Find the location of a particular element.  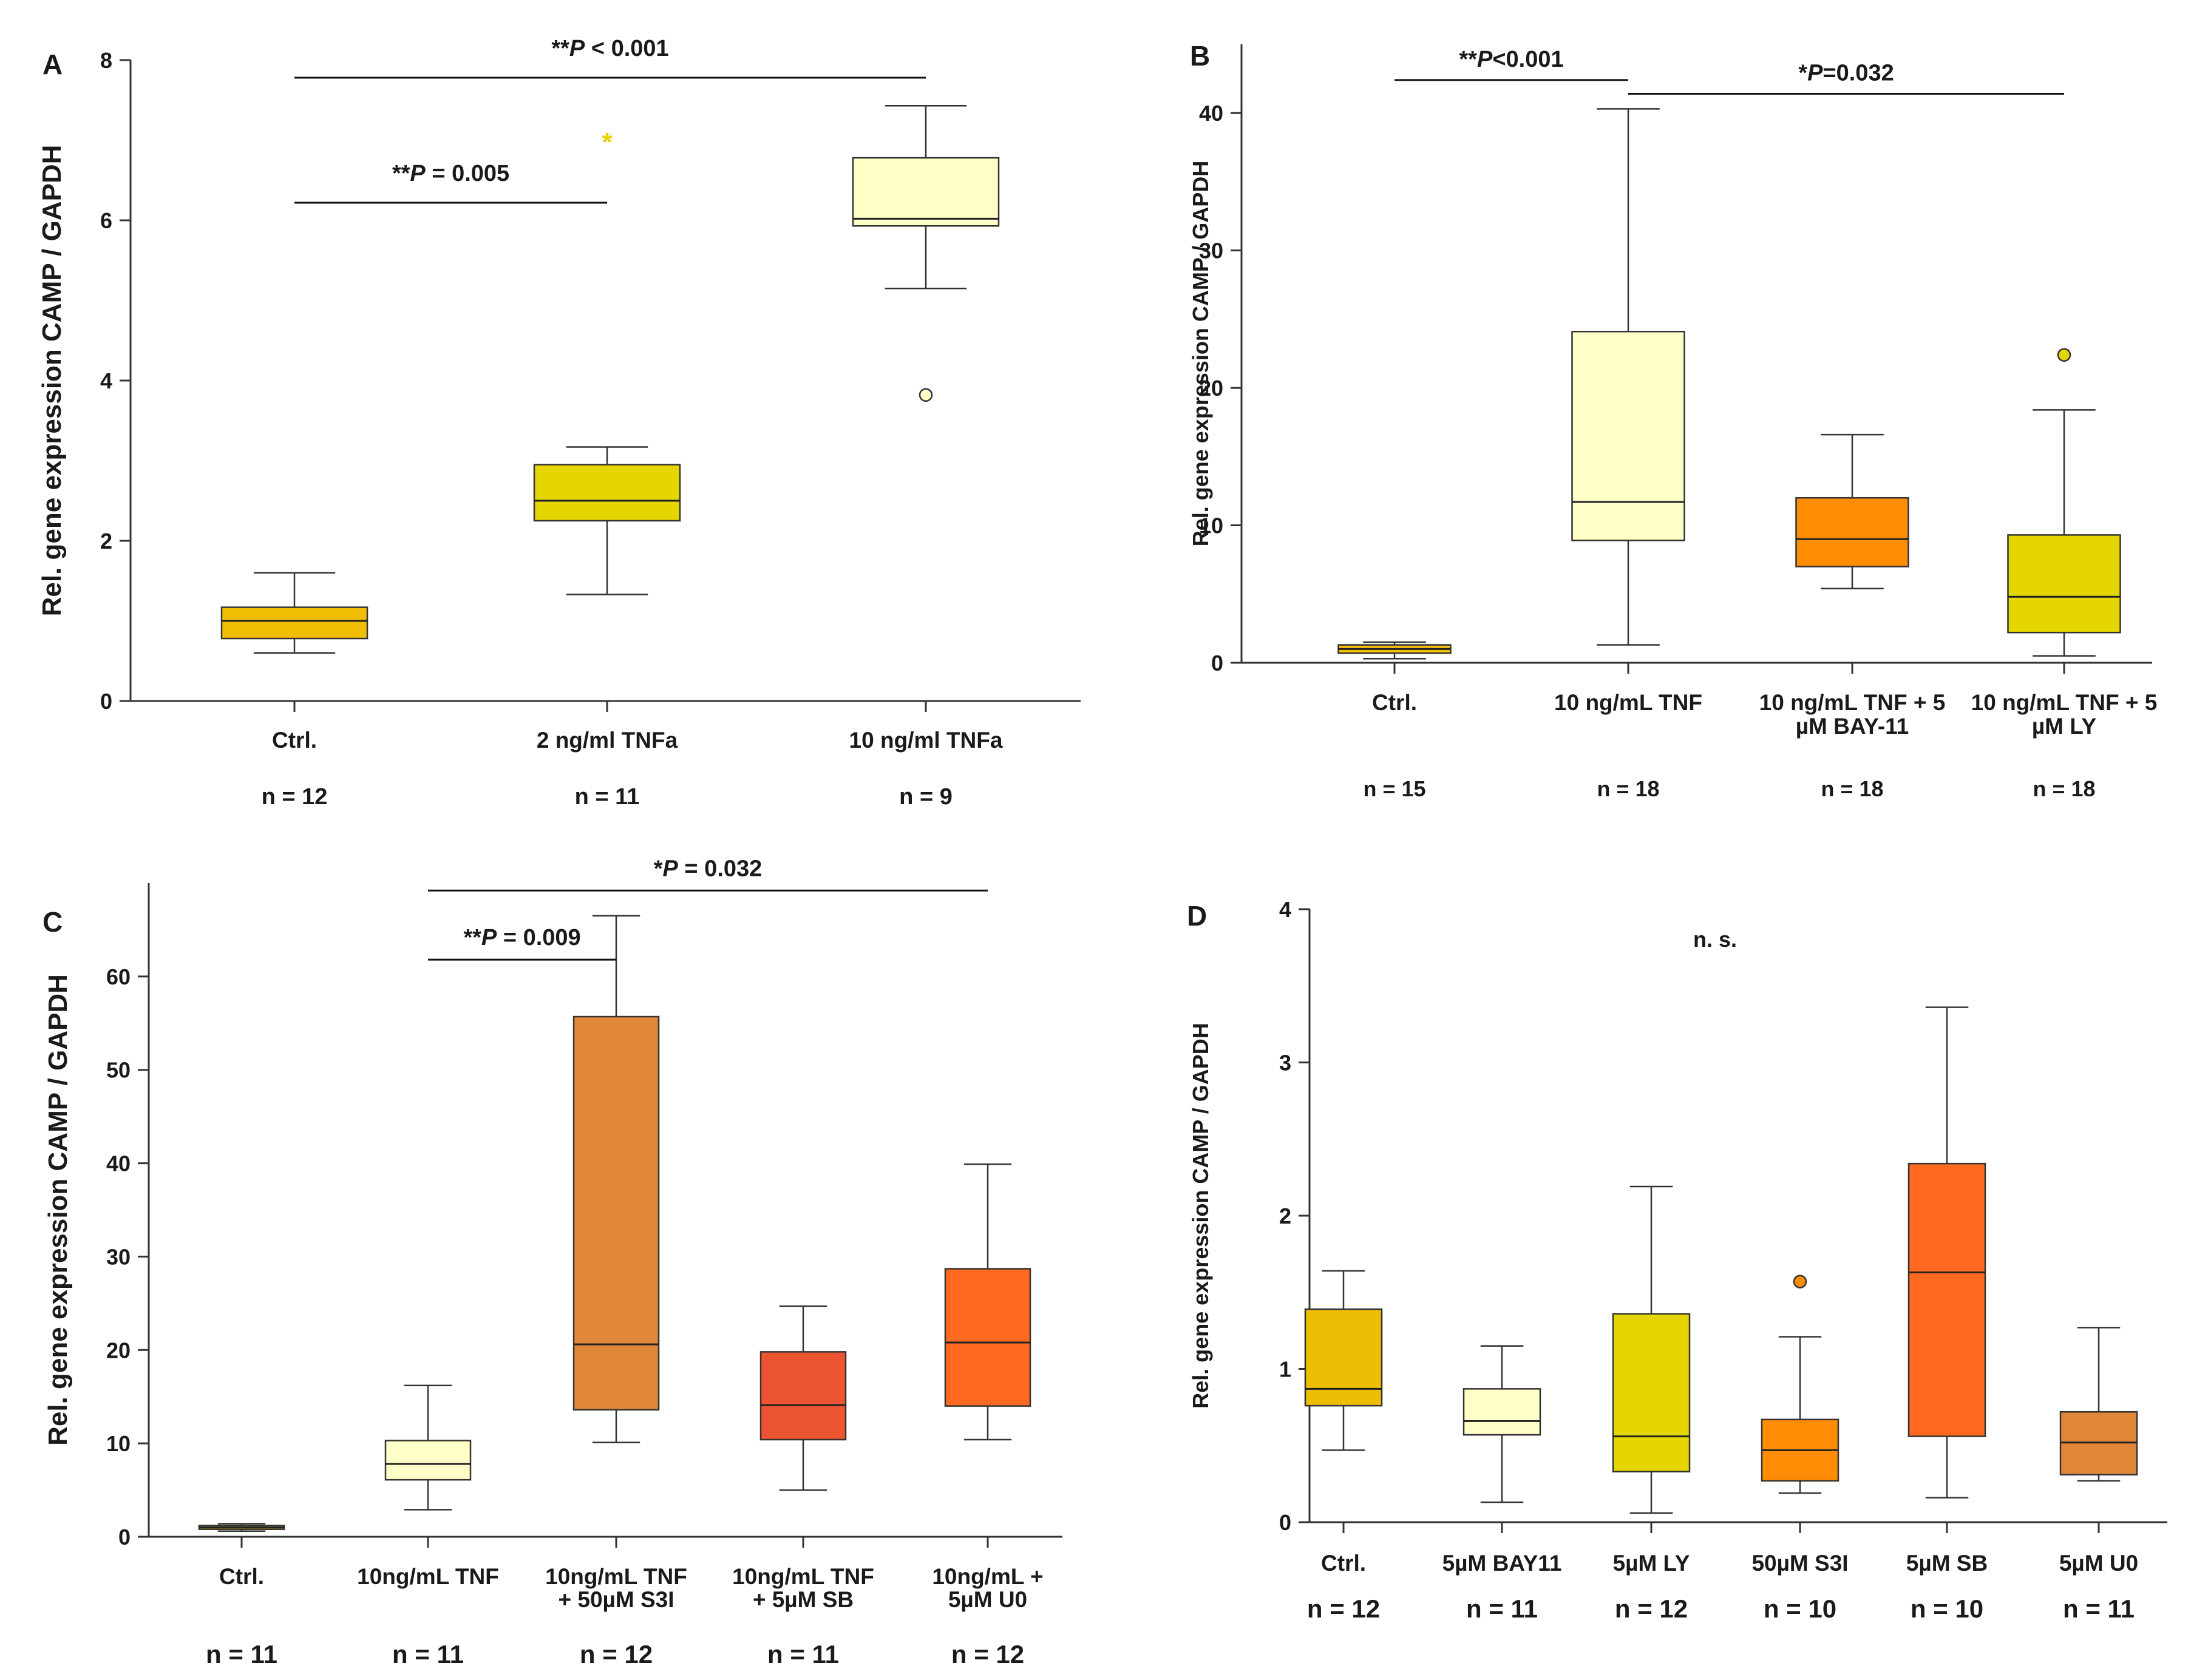

x-category-label: 5µM LY is located at coordinates (1651, 1563).